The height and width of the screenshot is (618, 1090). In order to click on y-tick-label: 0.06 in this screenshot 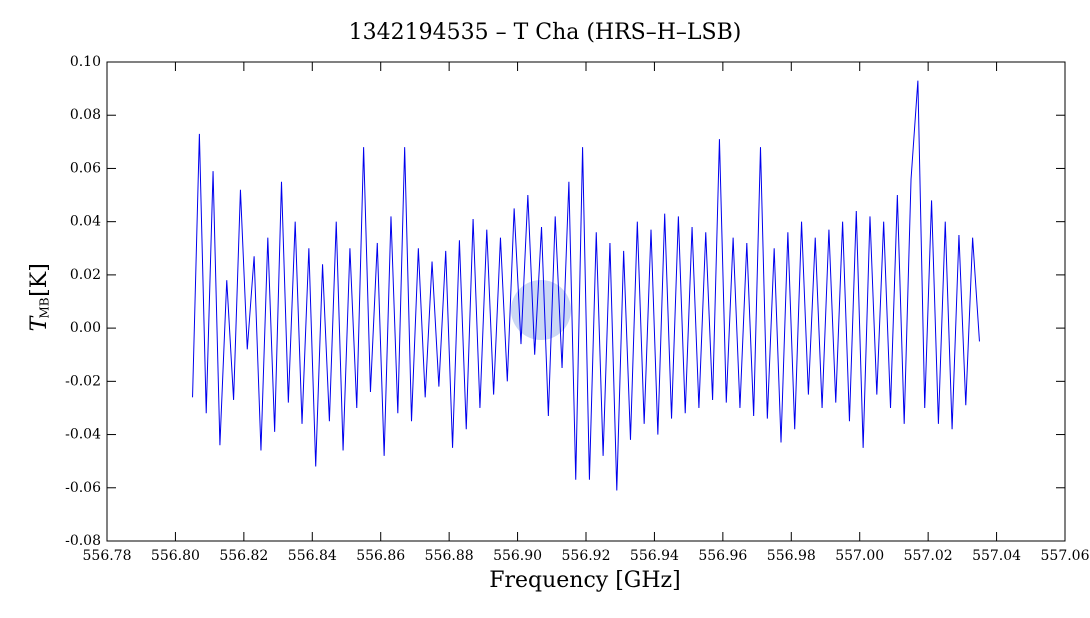, I will do `click(85, 168)`.